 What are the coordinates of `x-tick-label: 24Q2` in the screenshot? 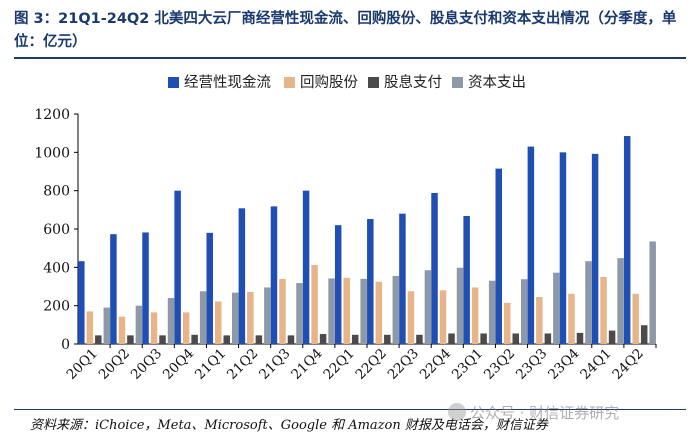 It's located at (627, 364).